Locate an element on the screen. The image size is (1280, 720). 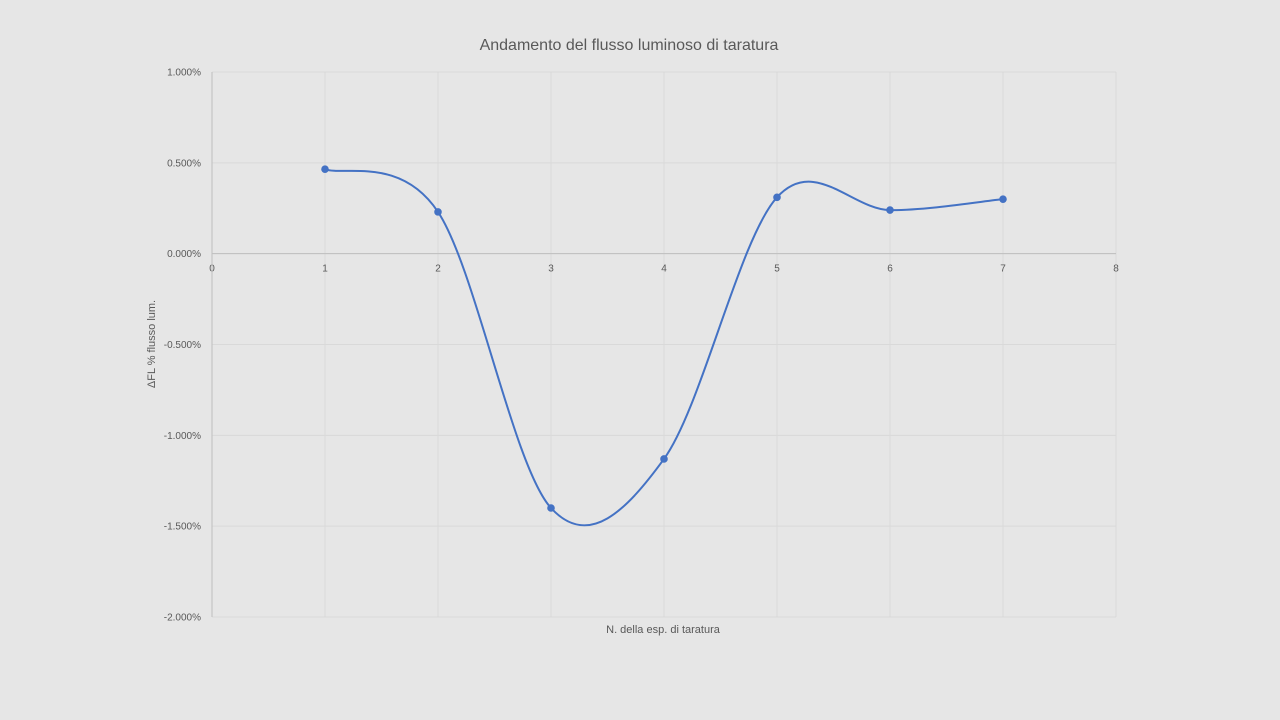
x-tick-label: 5 is located at coordinates (777, 269).